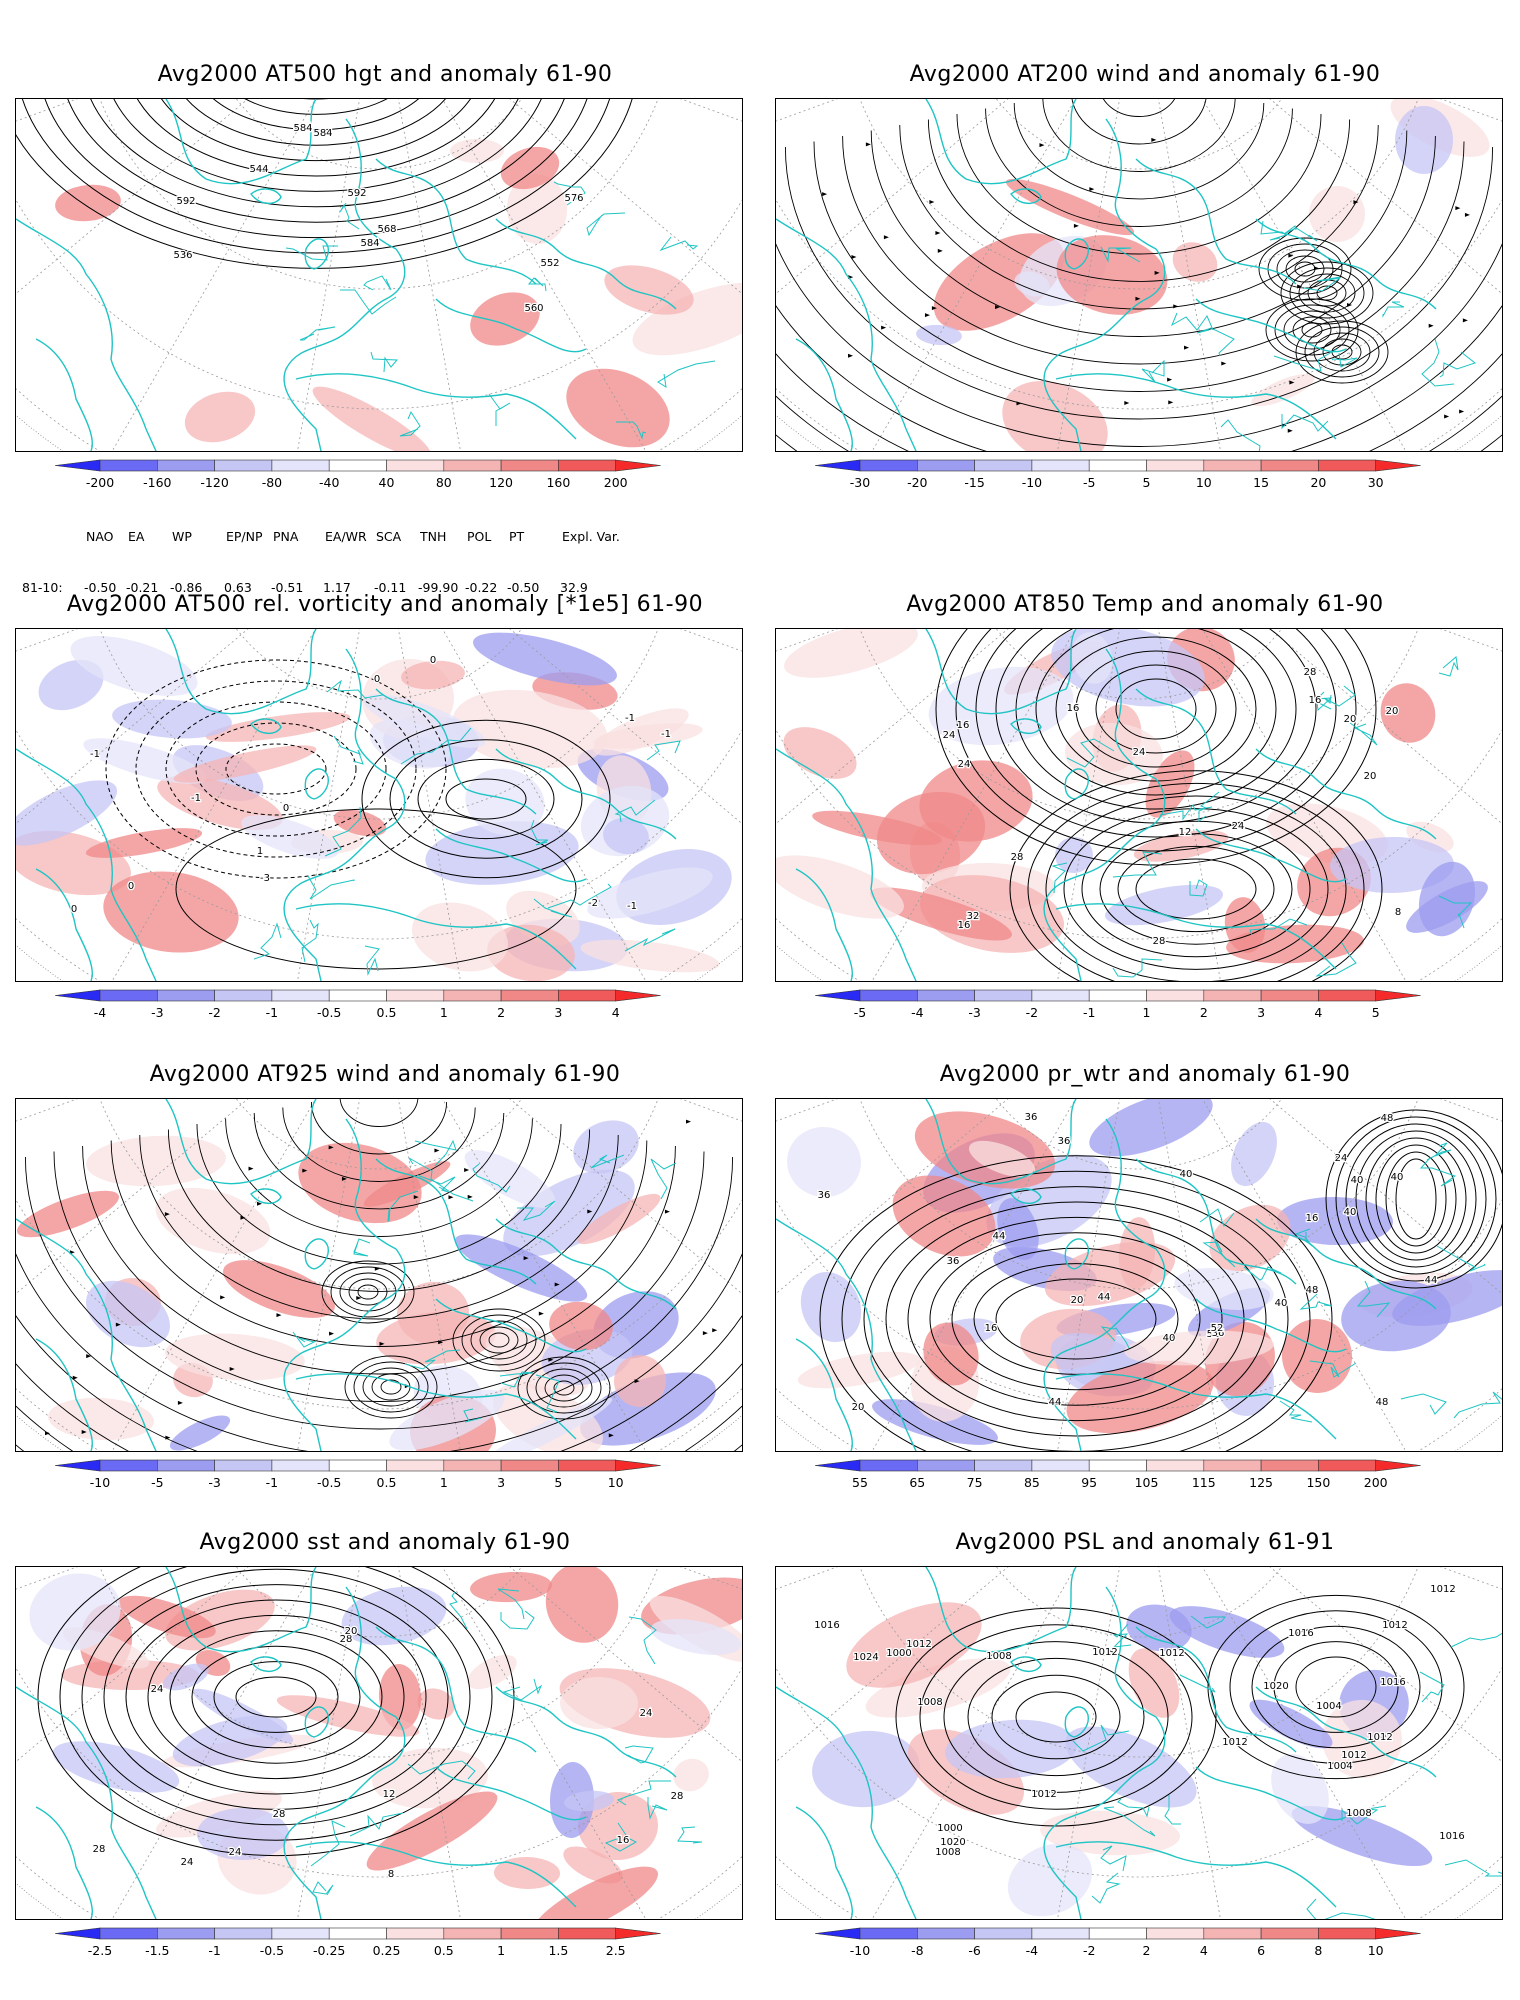 The image size is (1520, 2000). Describe the element at coordinates (1204, 1950) in the screenshot. I see `colorbar-tick-label: 4` at that location.